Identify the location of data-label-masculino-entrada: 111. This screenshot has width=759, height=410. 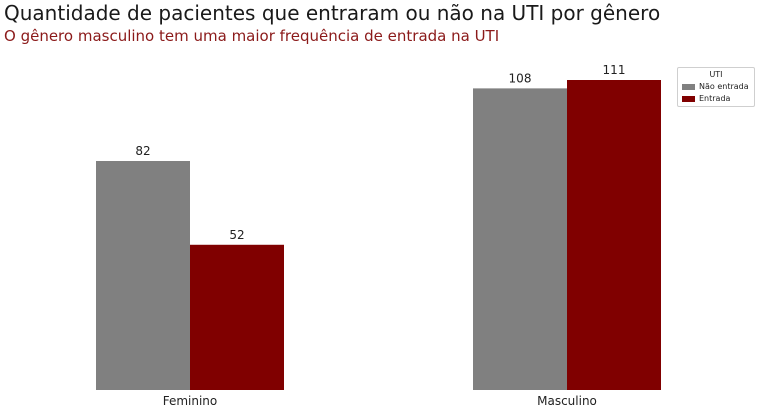
(614, 70).